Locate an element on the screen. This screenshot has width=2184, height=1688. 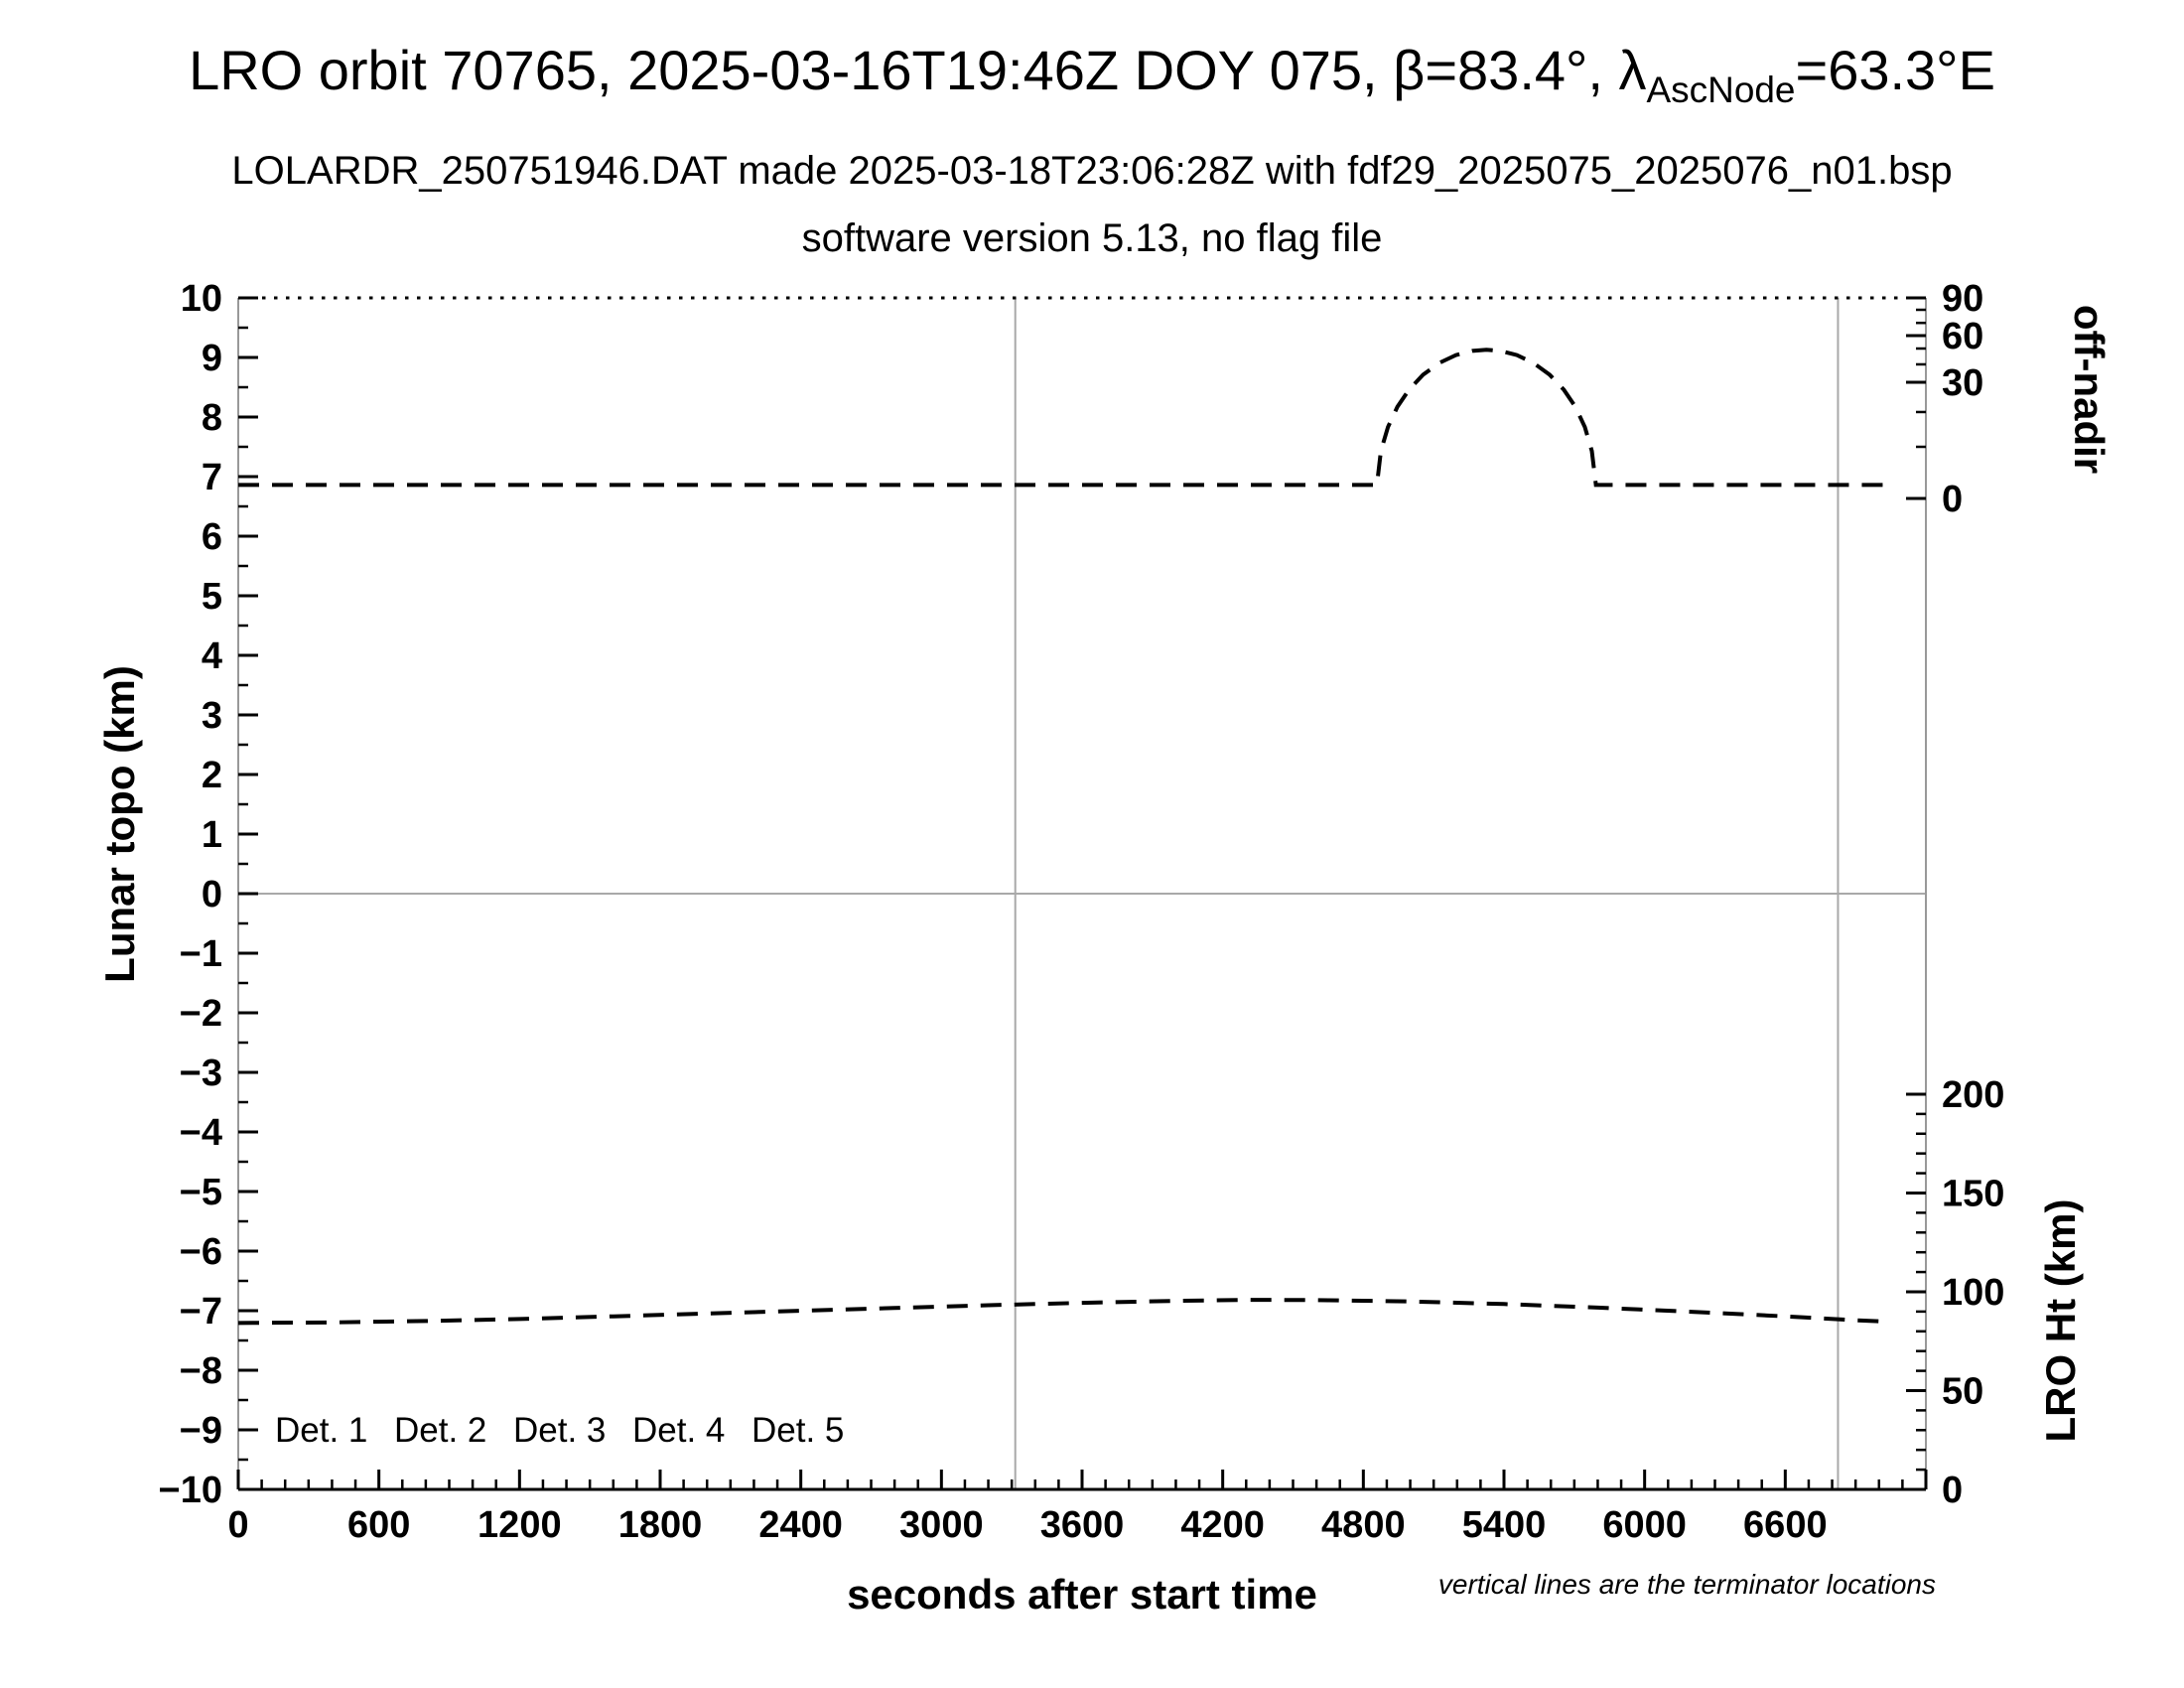
x-tick-label: 6000 is located at coordinates (1644, 1525).